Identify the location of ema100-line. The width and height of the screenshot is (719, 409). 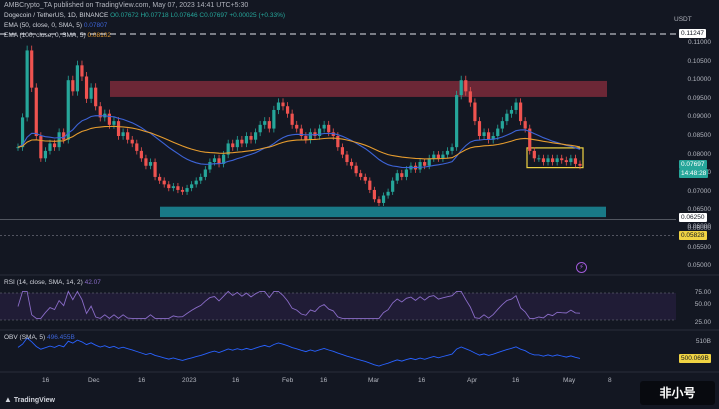
(299, 142).